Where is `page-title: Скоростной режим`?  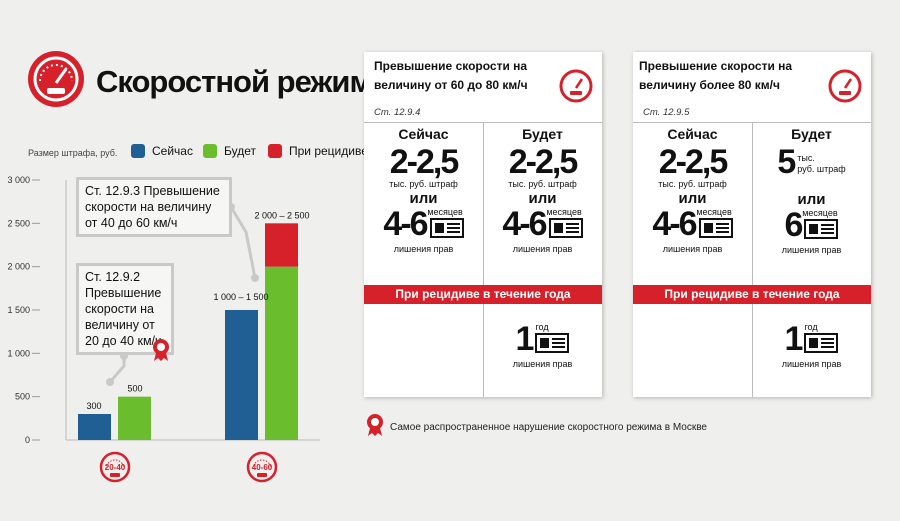
page-title: Скоростной режим is located at coordinates (234, 81).